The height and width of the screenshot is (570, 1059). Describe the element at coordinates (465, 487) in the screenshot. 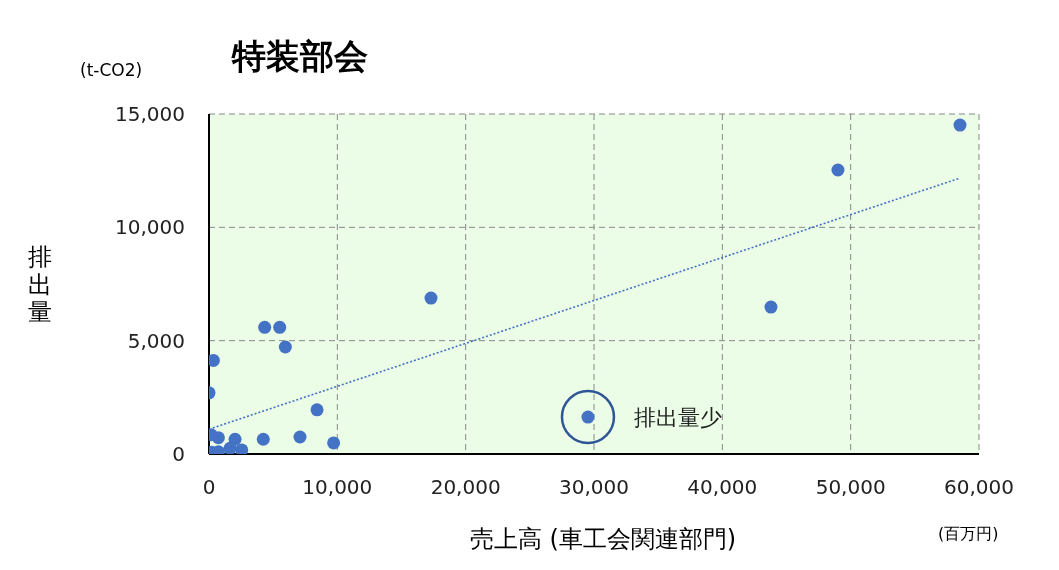

I see `x-tick-label: 20,000` at that location.